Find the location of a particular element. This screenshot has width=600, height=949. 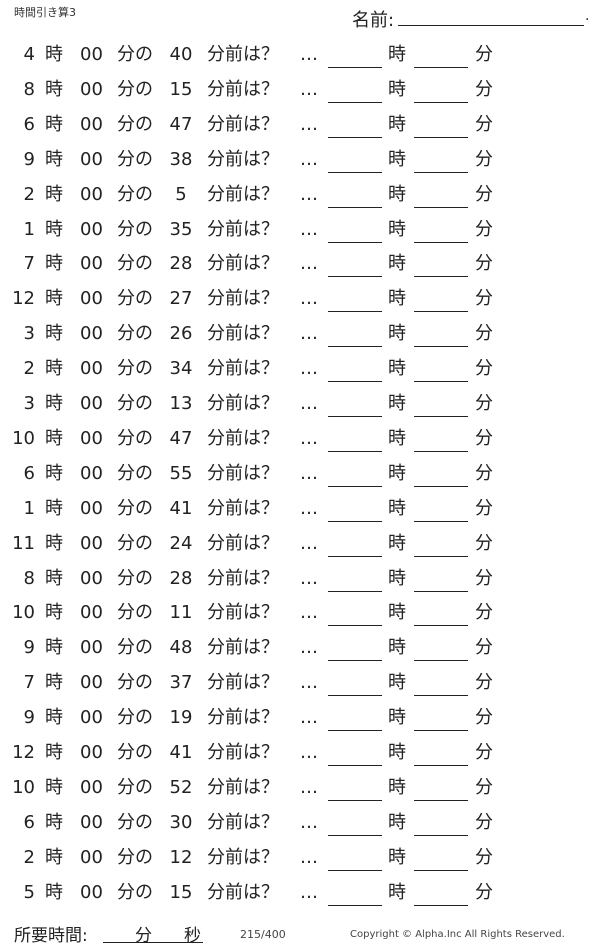

problem-minutes: 12 is located at coordinates (181, 857).